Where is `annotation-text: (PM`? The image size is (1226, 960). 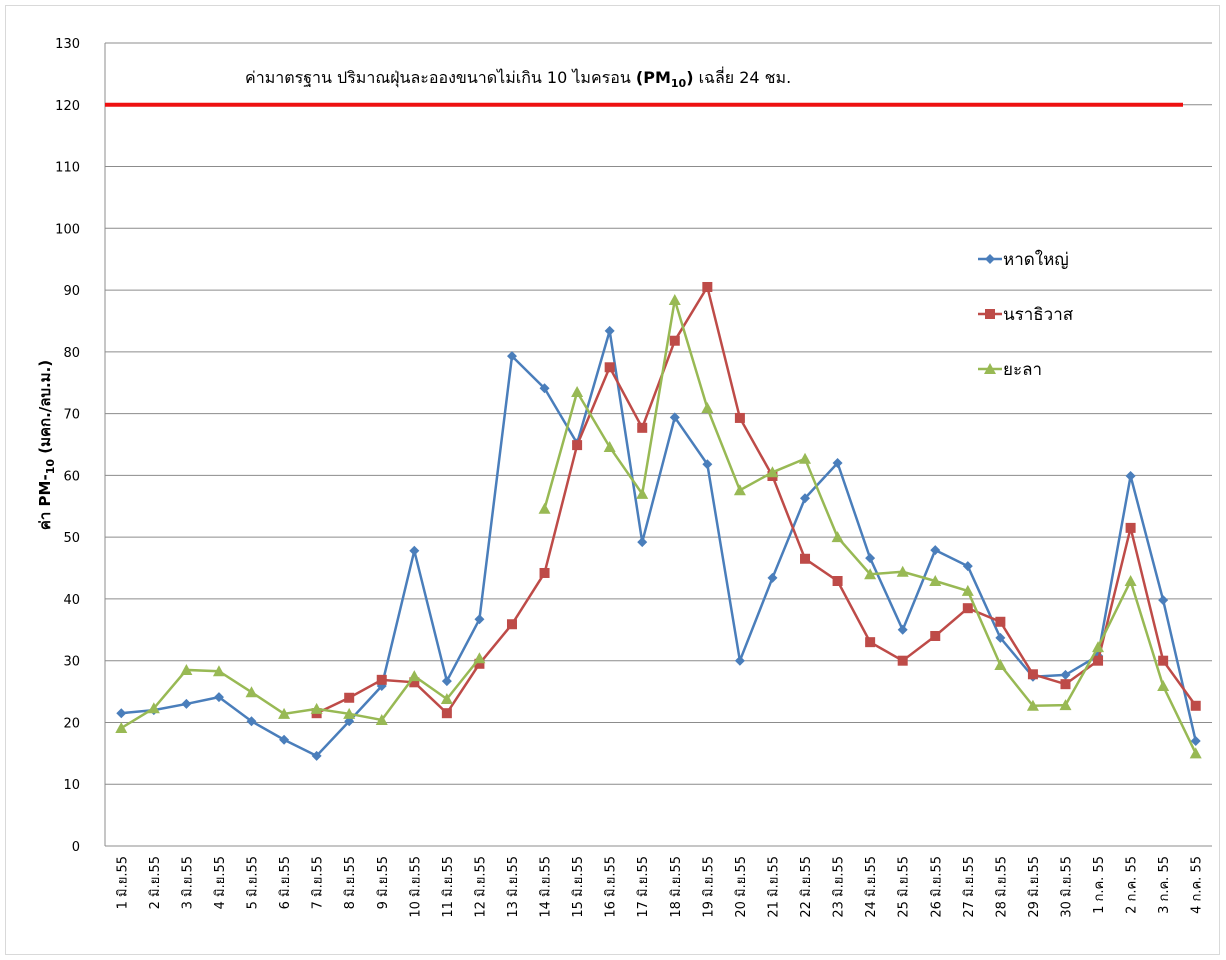 annotation-text: (PM is located at coordinates (653, 77).